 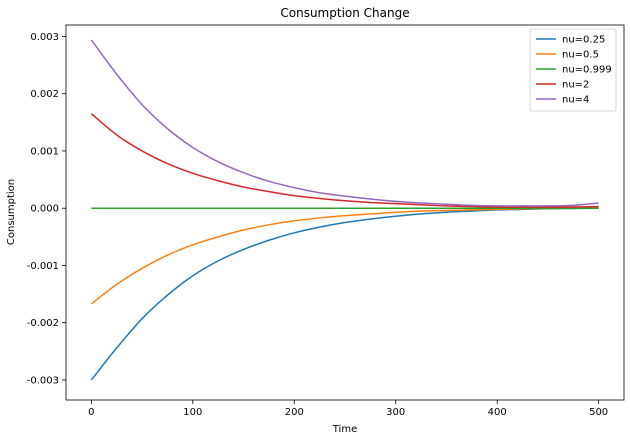 I want to click on legend-entry-label: nu=0.25, so click(x=583, y=40).